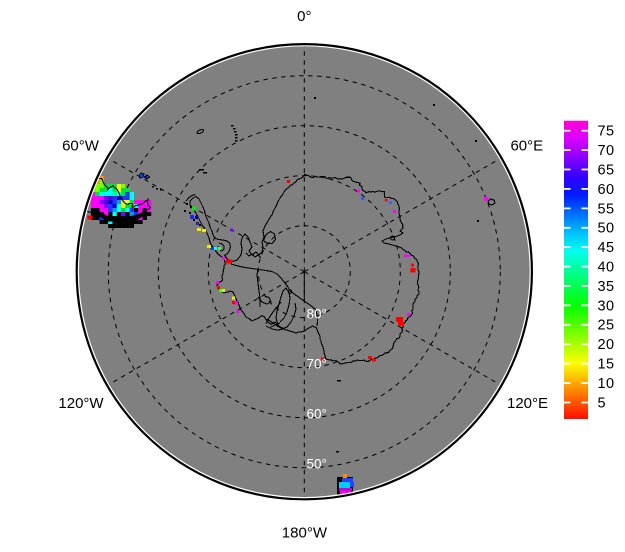 This screenshot has height=552, width=625. What do you see at coordinates (527, 403) in the screenshot?
I see `svg-text: 120°E` at bounding box center [527, 403].